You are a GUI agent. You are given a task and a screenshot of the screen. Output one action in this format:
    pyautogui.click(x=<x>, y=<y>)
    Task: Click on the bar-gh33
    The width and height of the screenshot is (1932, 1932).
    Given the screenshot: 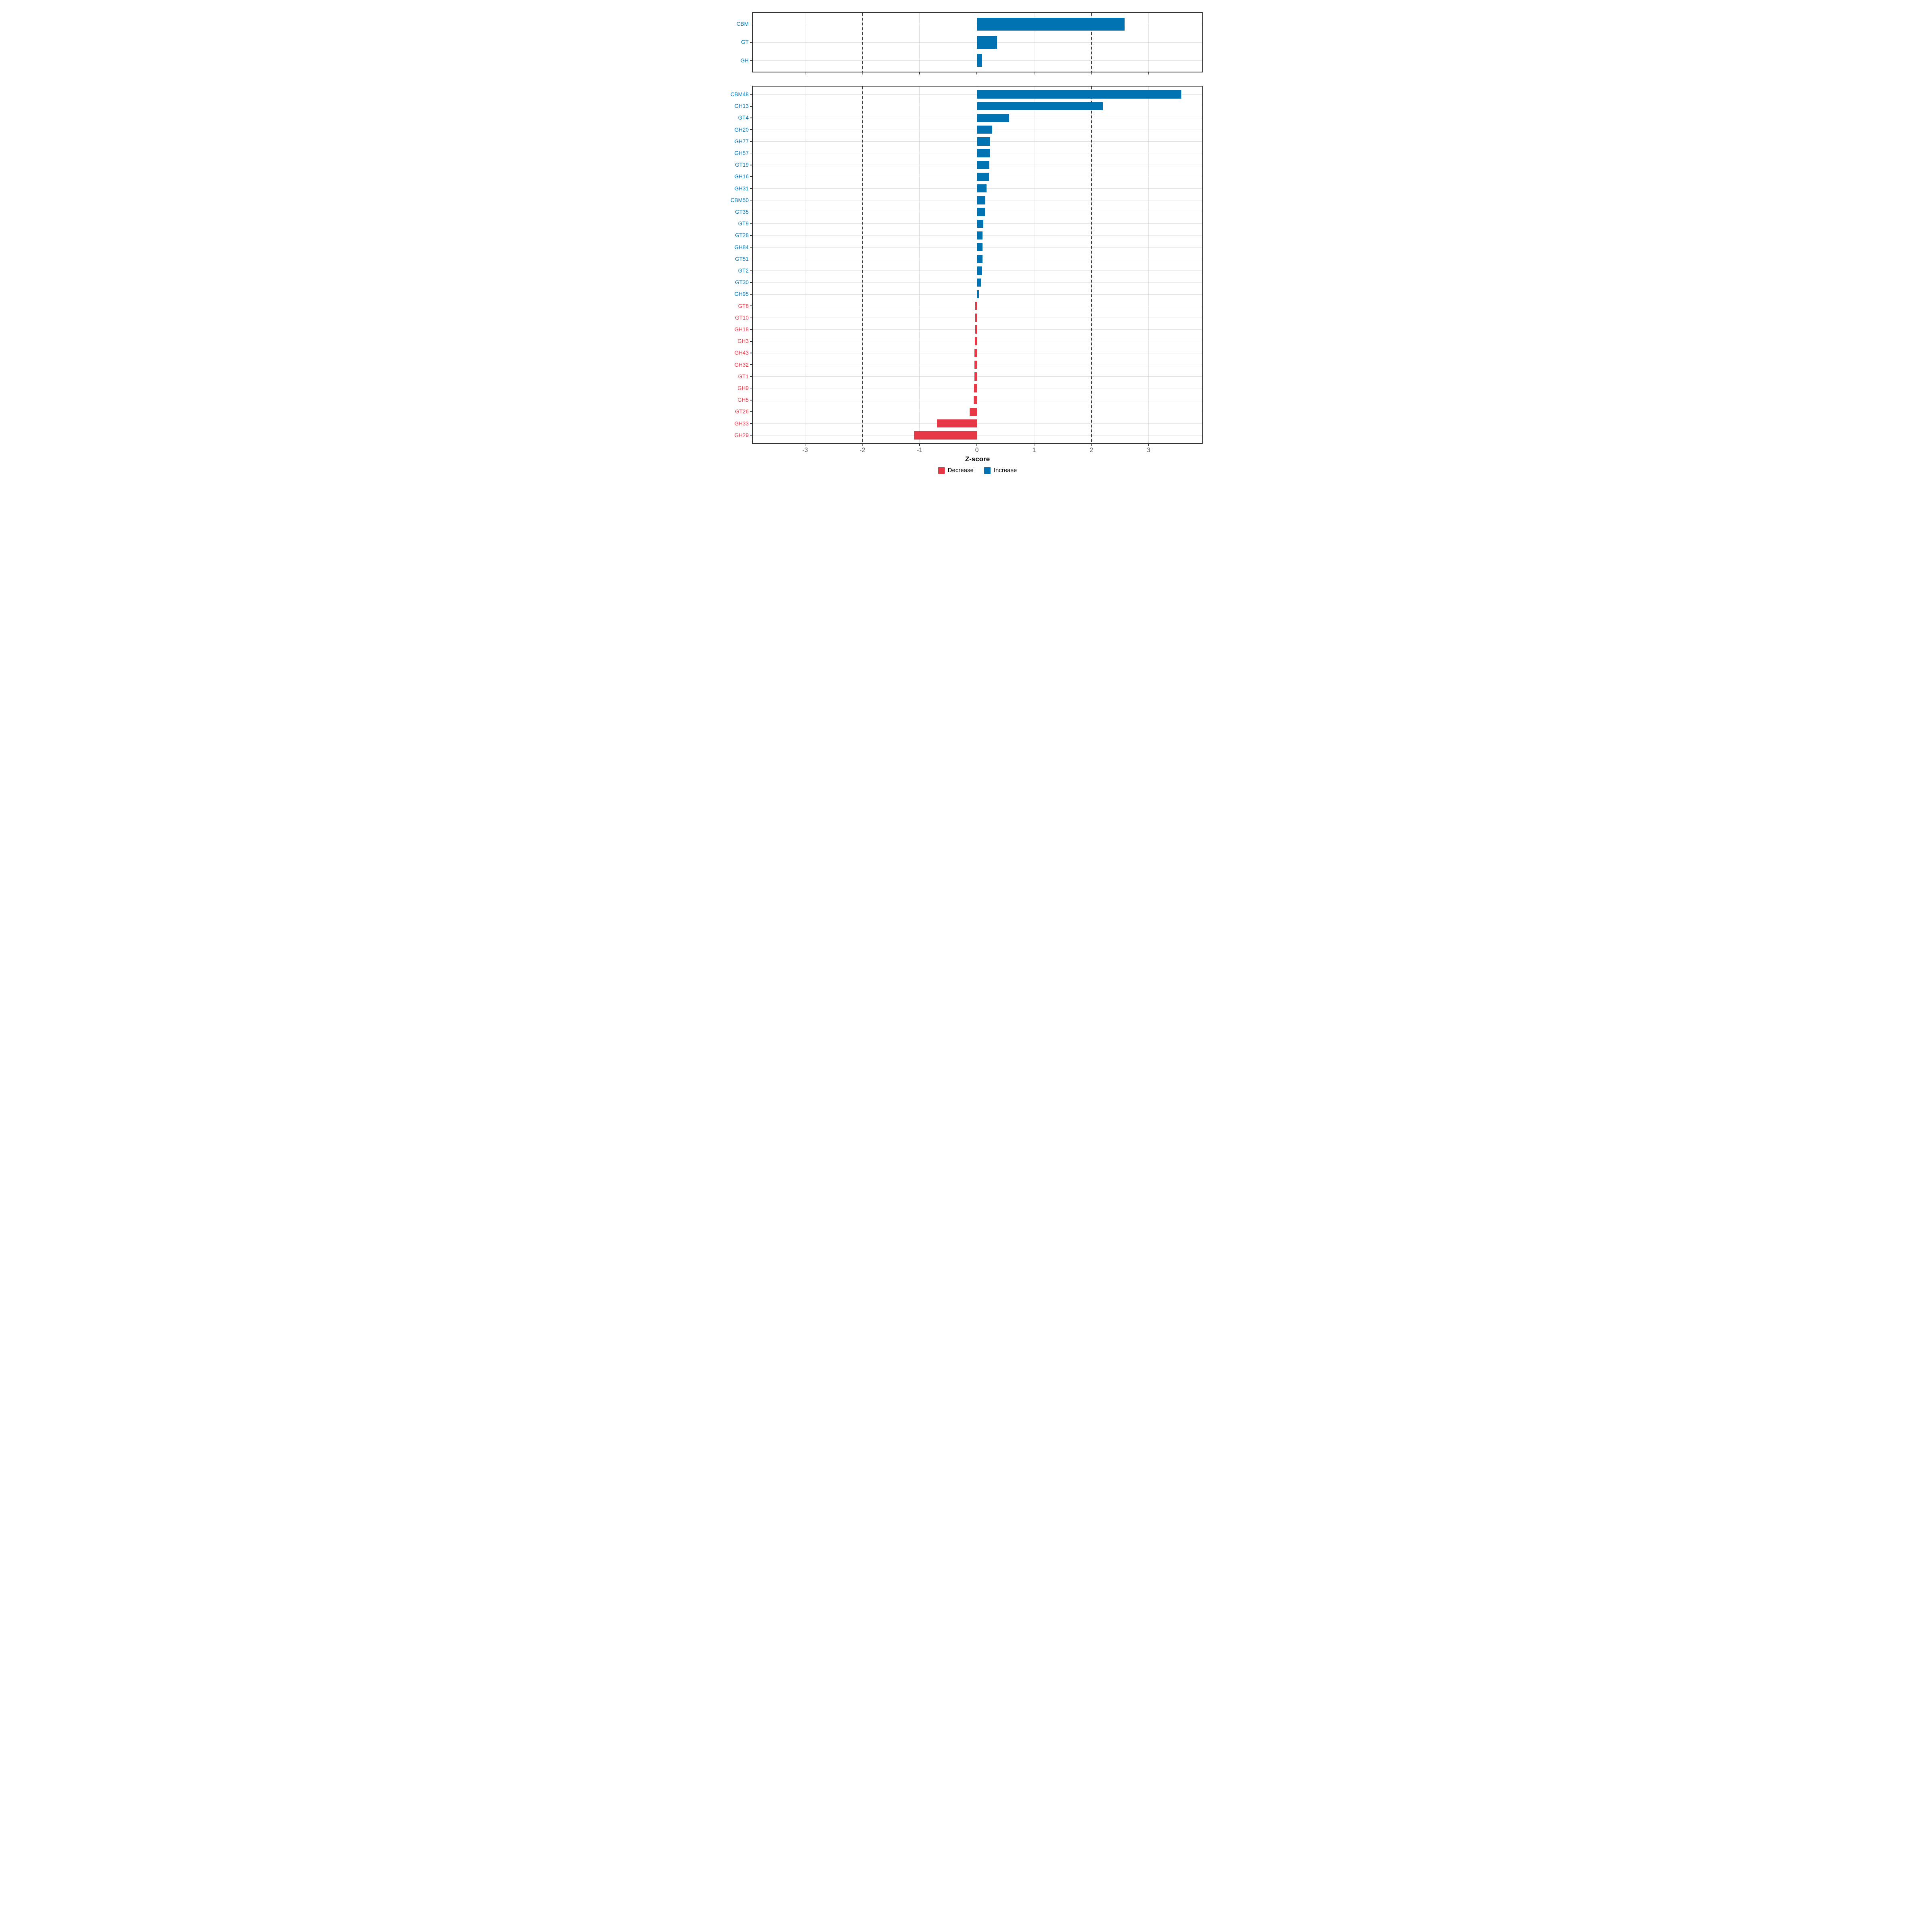 What is the action you would take?
    pyautogui.click(x=957, y=423)
    